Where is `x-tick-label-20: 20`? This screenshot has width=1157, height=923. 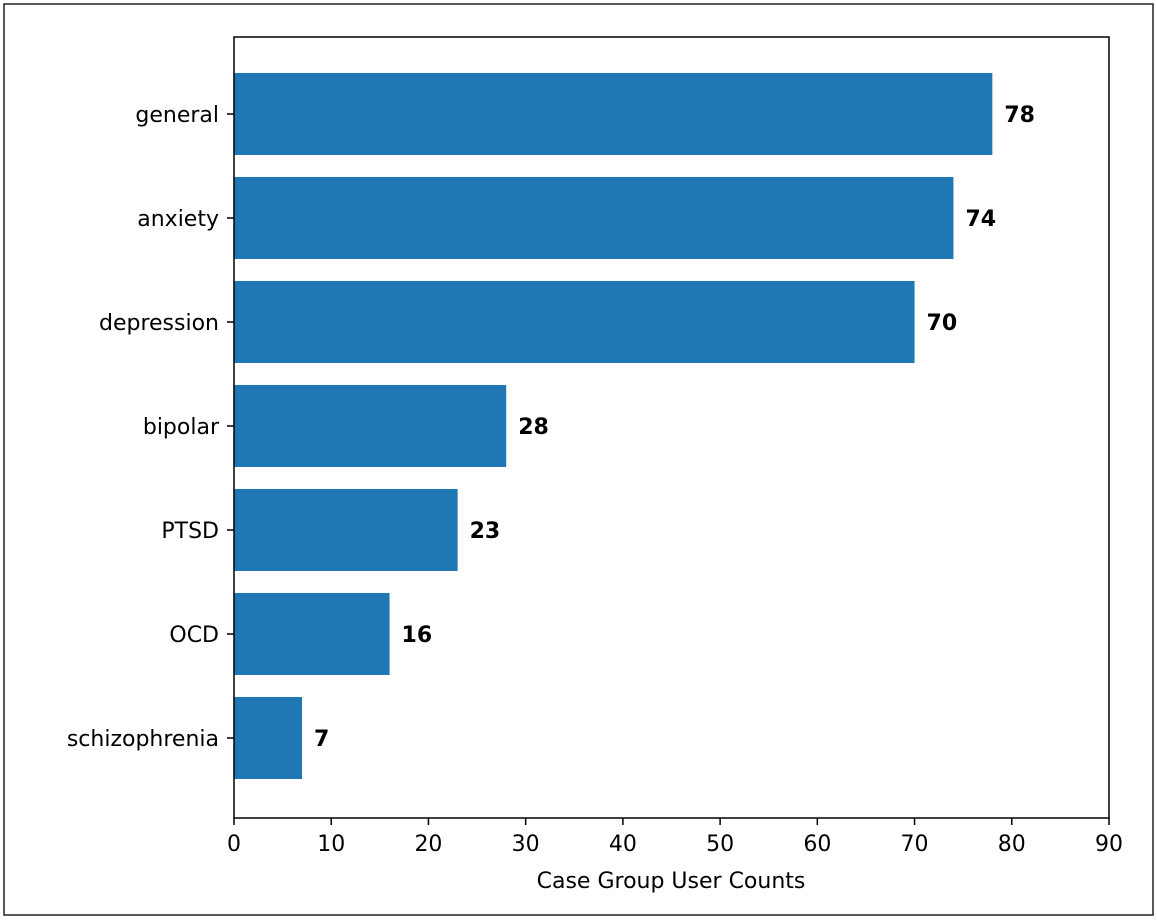
x-tick-label-20: 20 is located at coordinates (428, 844).